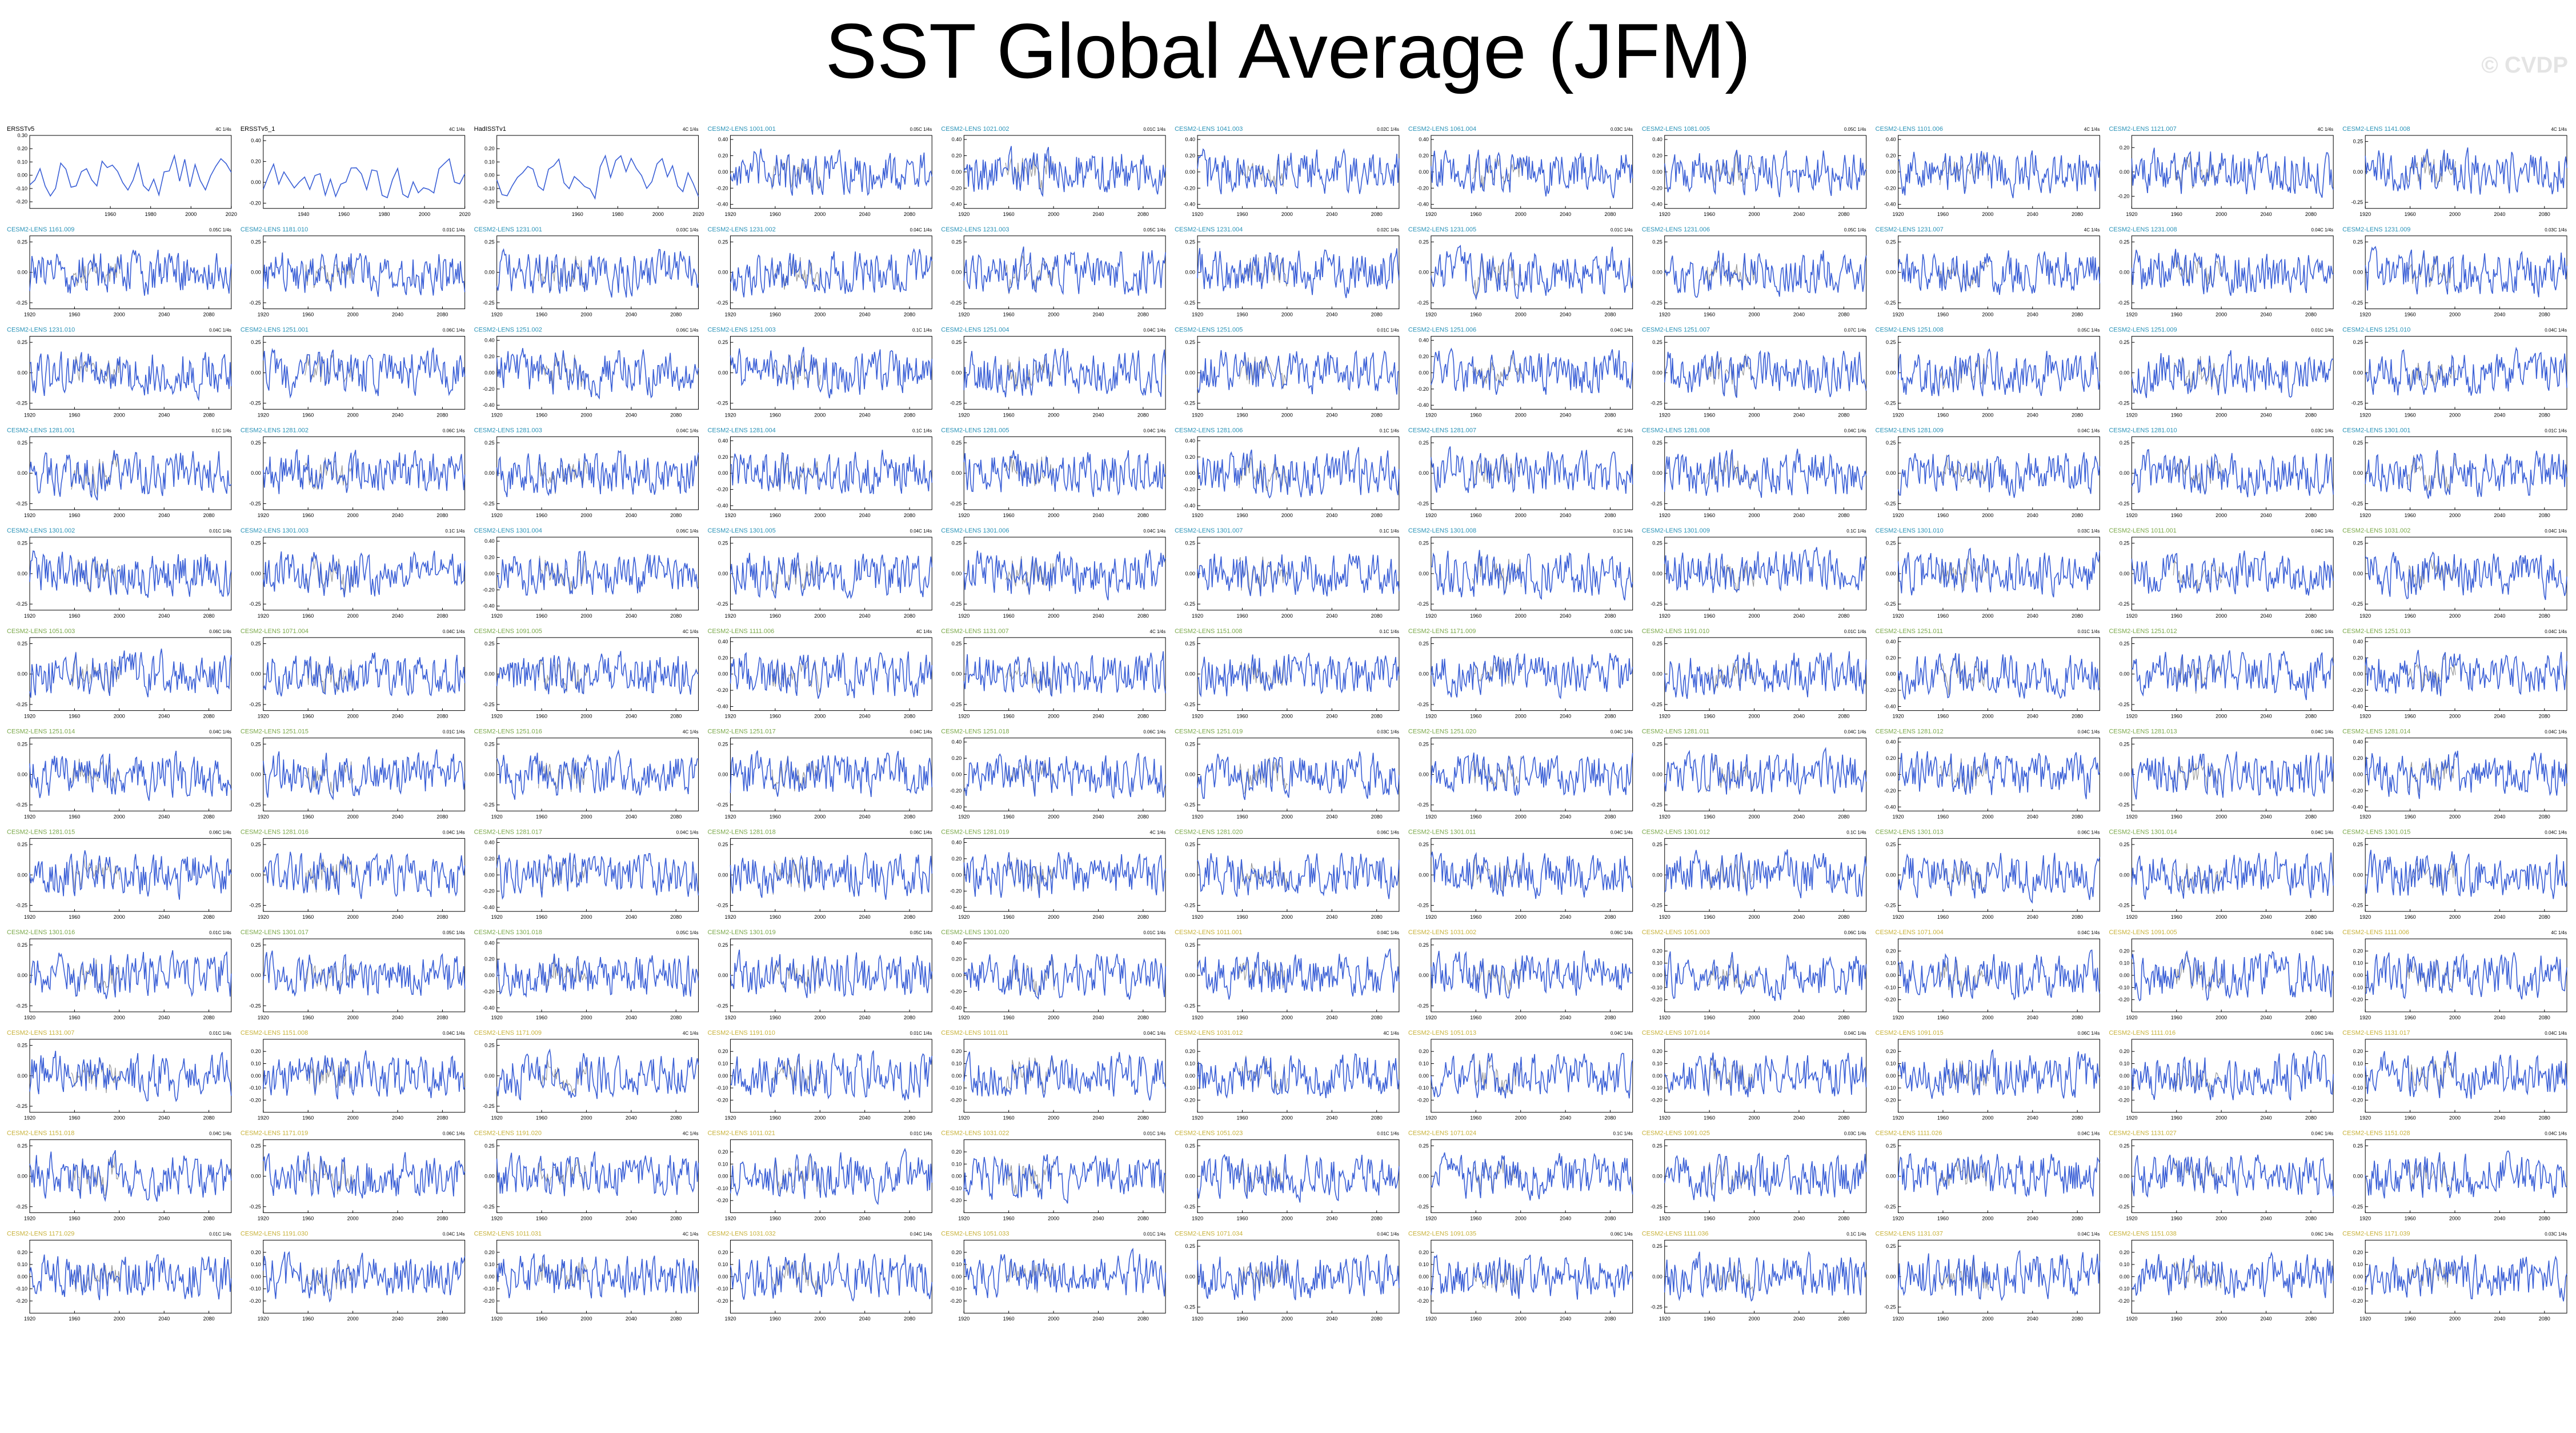 This screenshot has height=1433, width=2576. Describe the element at coordinates (508, 430) in the screenshot. I see `panel-title: CESM2-LENS 1281.003` at that location.